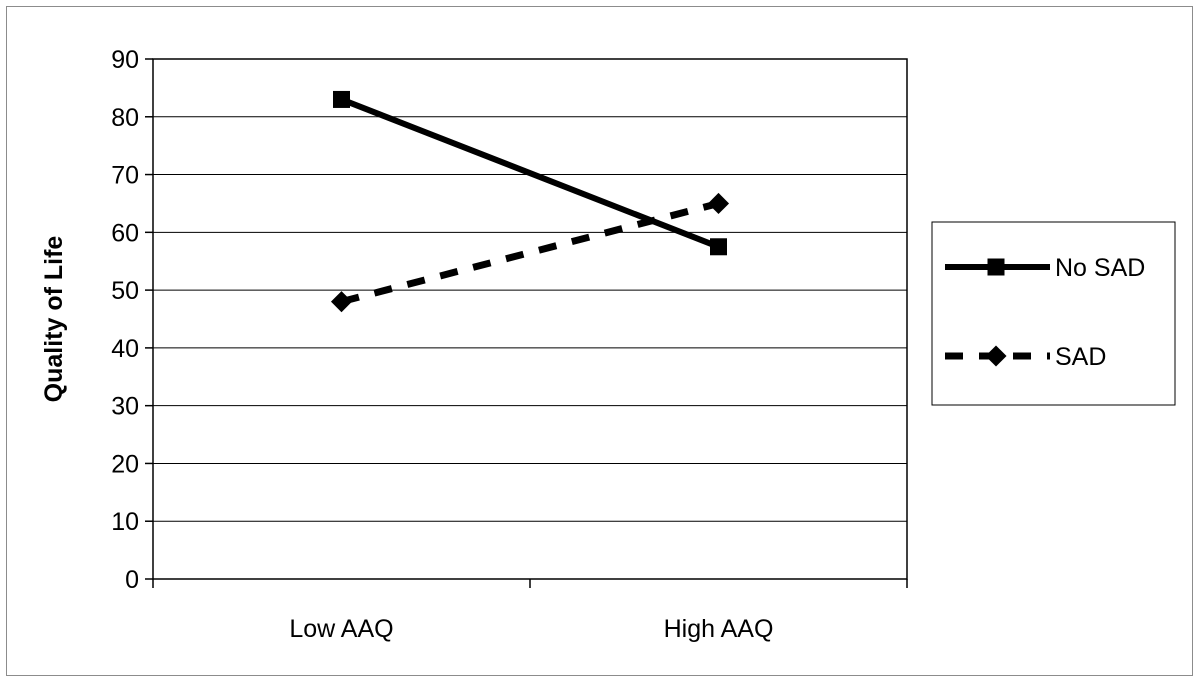  Describe the element at coordinates (719, 629) in the screenshot. I see `x-tick-label: High AAQ` at that location.